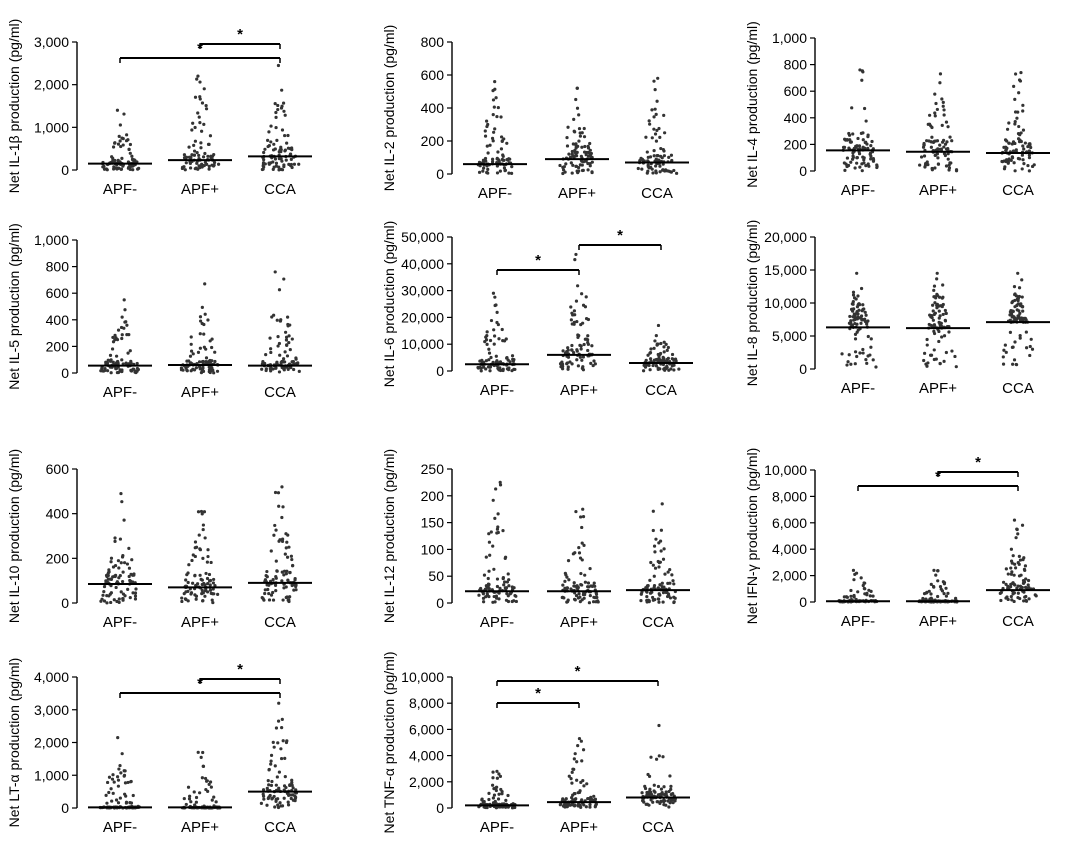  What do you see at coordinates (579, 827) in the screenshot?
I see `category-label-apf: APF+` at bounding box center [579, 827].